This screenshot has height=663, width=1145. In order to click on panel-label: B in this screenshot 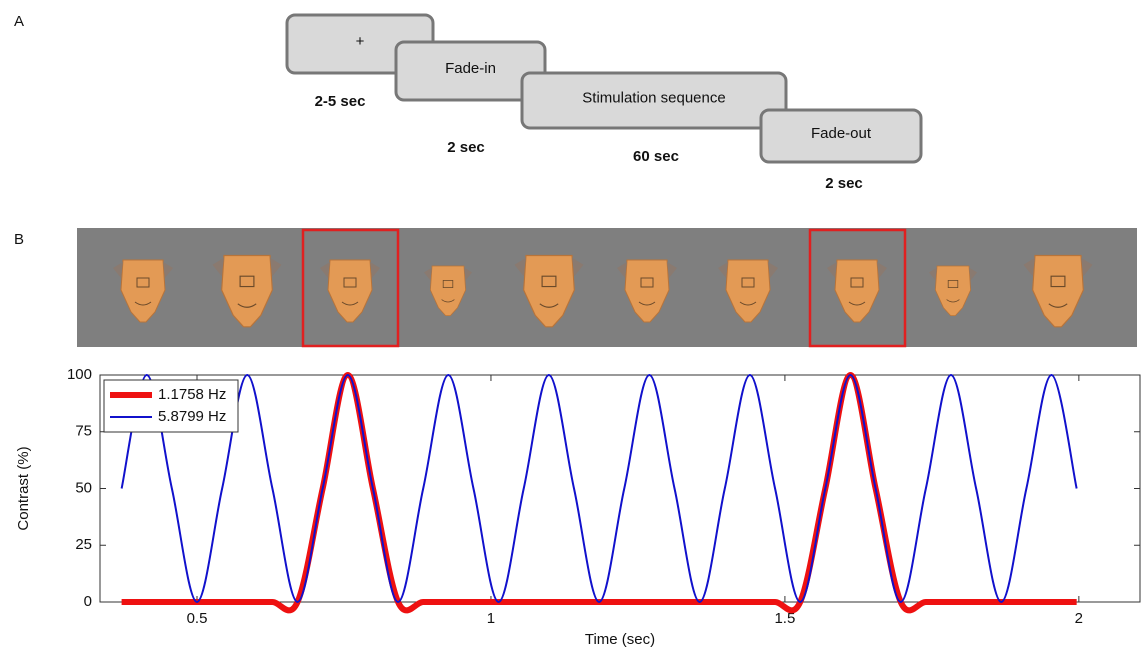, I will do `click(19, 239)`.